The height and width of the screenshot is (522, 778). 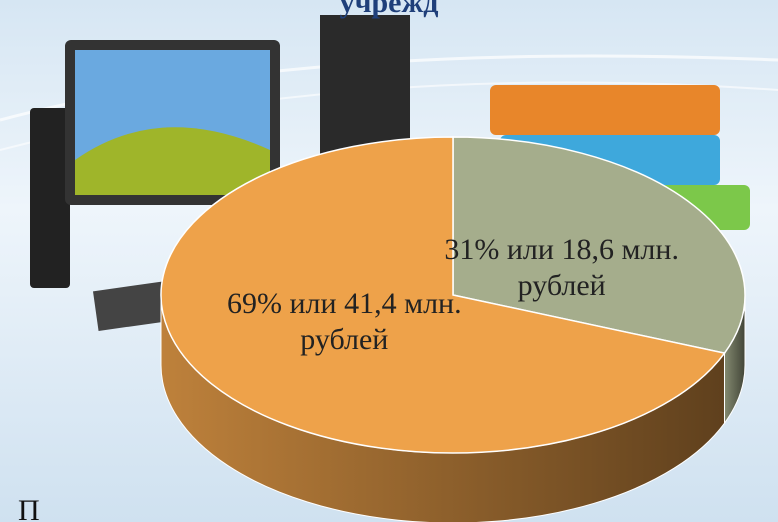 I want to click on value-label: 69% или 41,4 млн. рублей, so click(x=344, y=321).